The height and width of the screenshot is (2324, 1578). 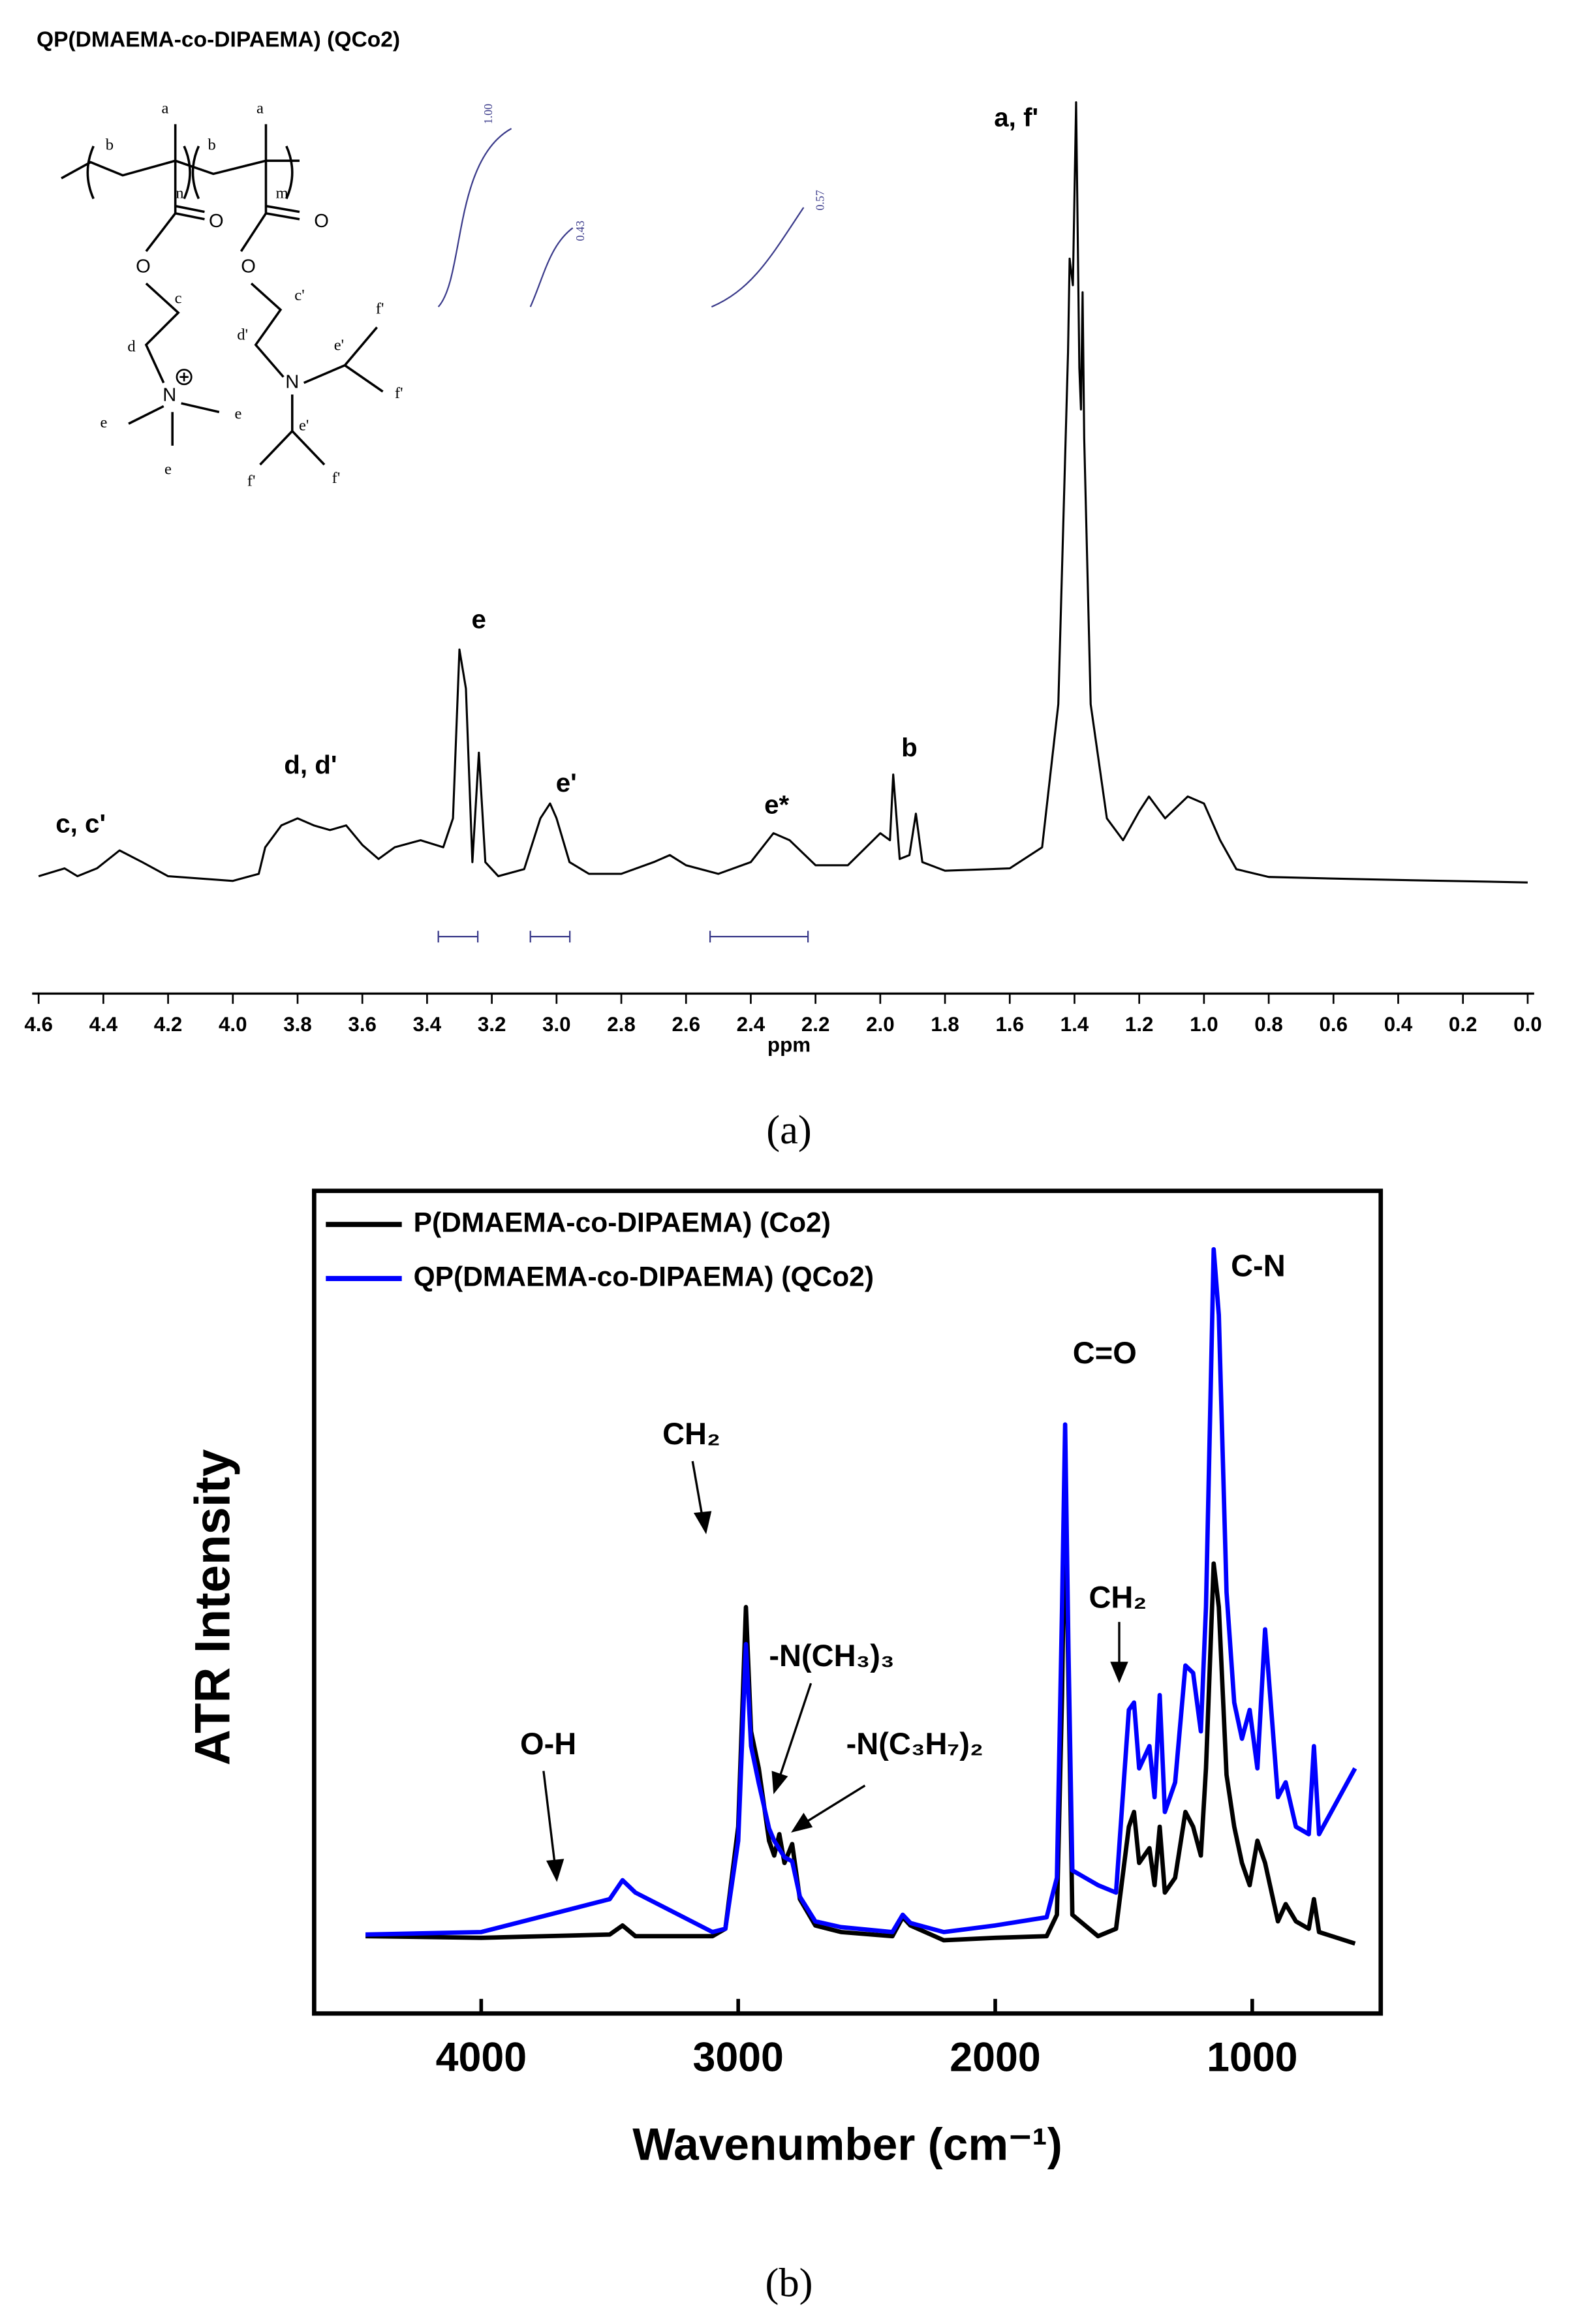 I want to click on annotation: e, so click(x=479, y=619).